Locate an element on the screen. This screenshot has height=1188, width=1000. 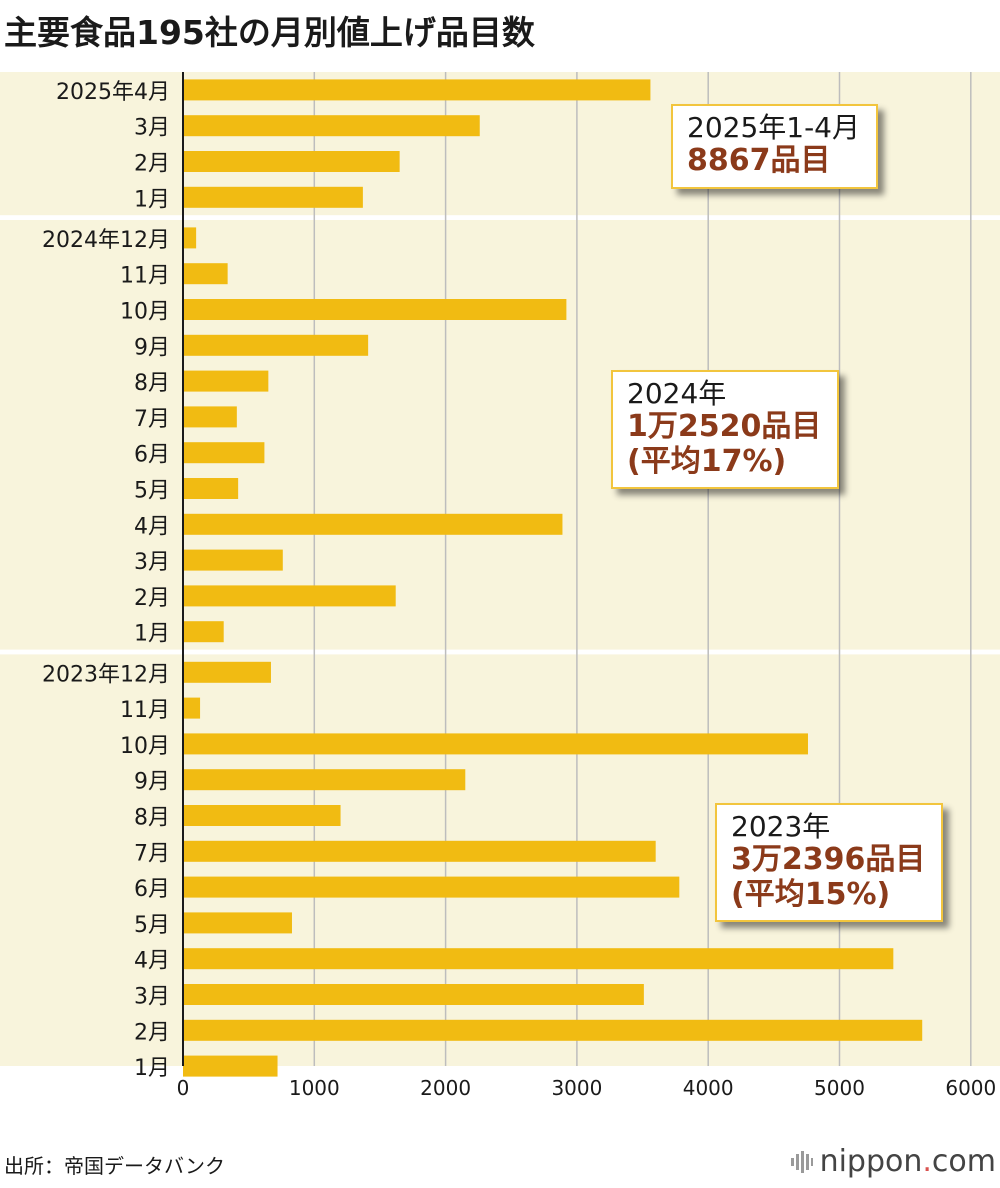
category-label-8: 8月 is located at coordinates (152, 383).